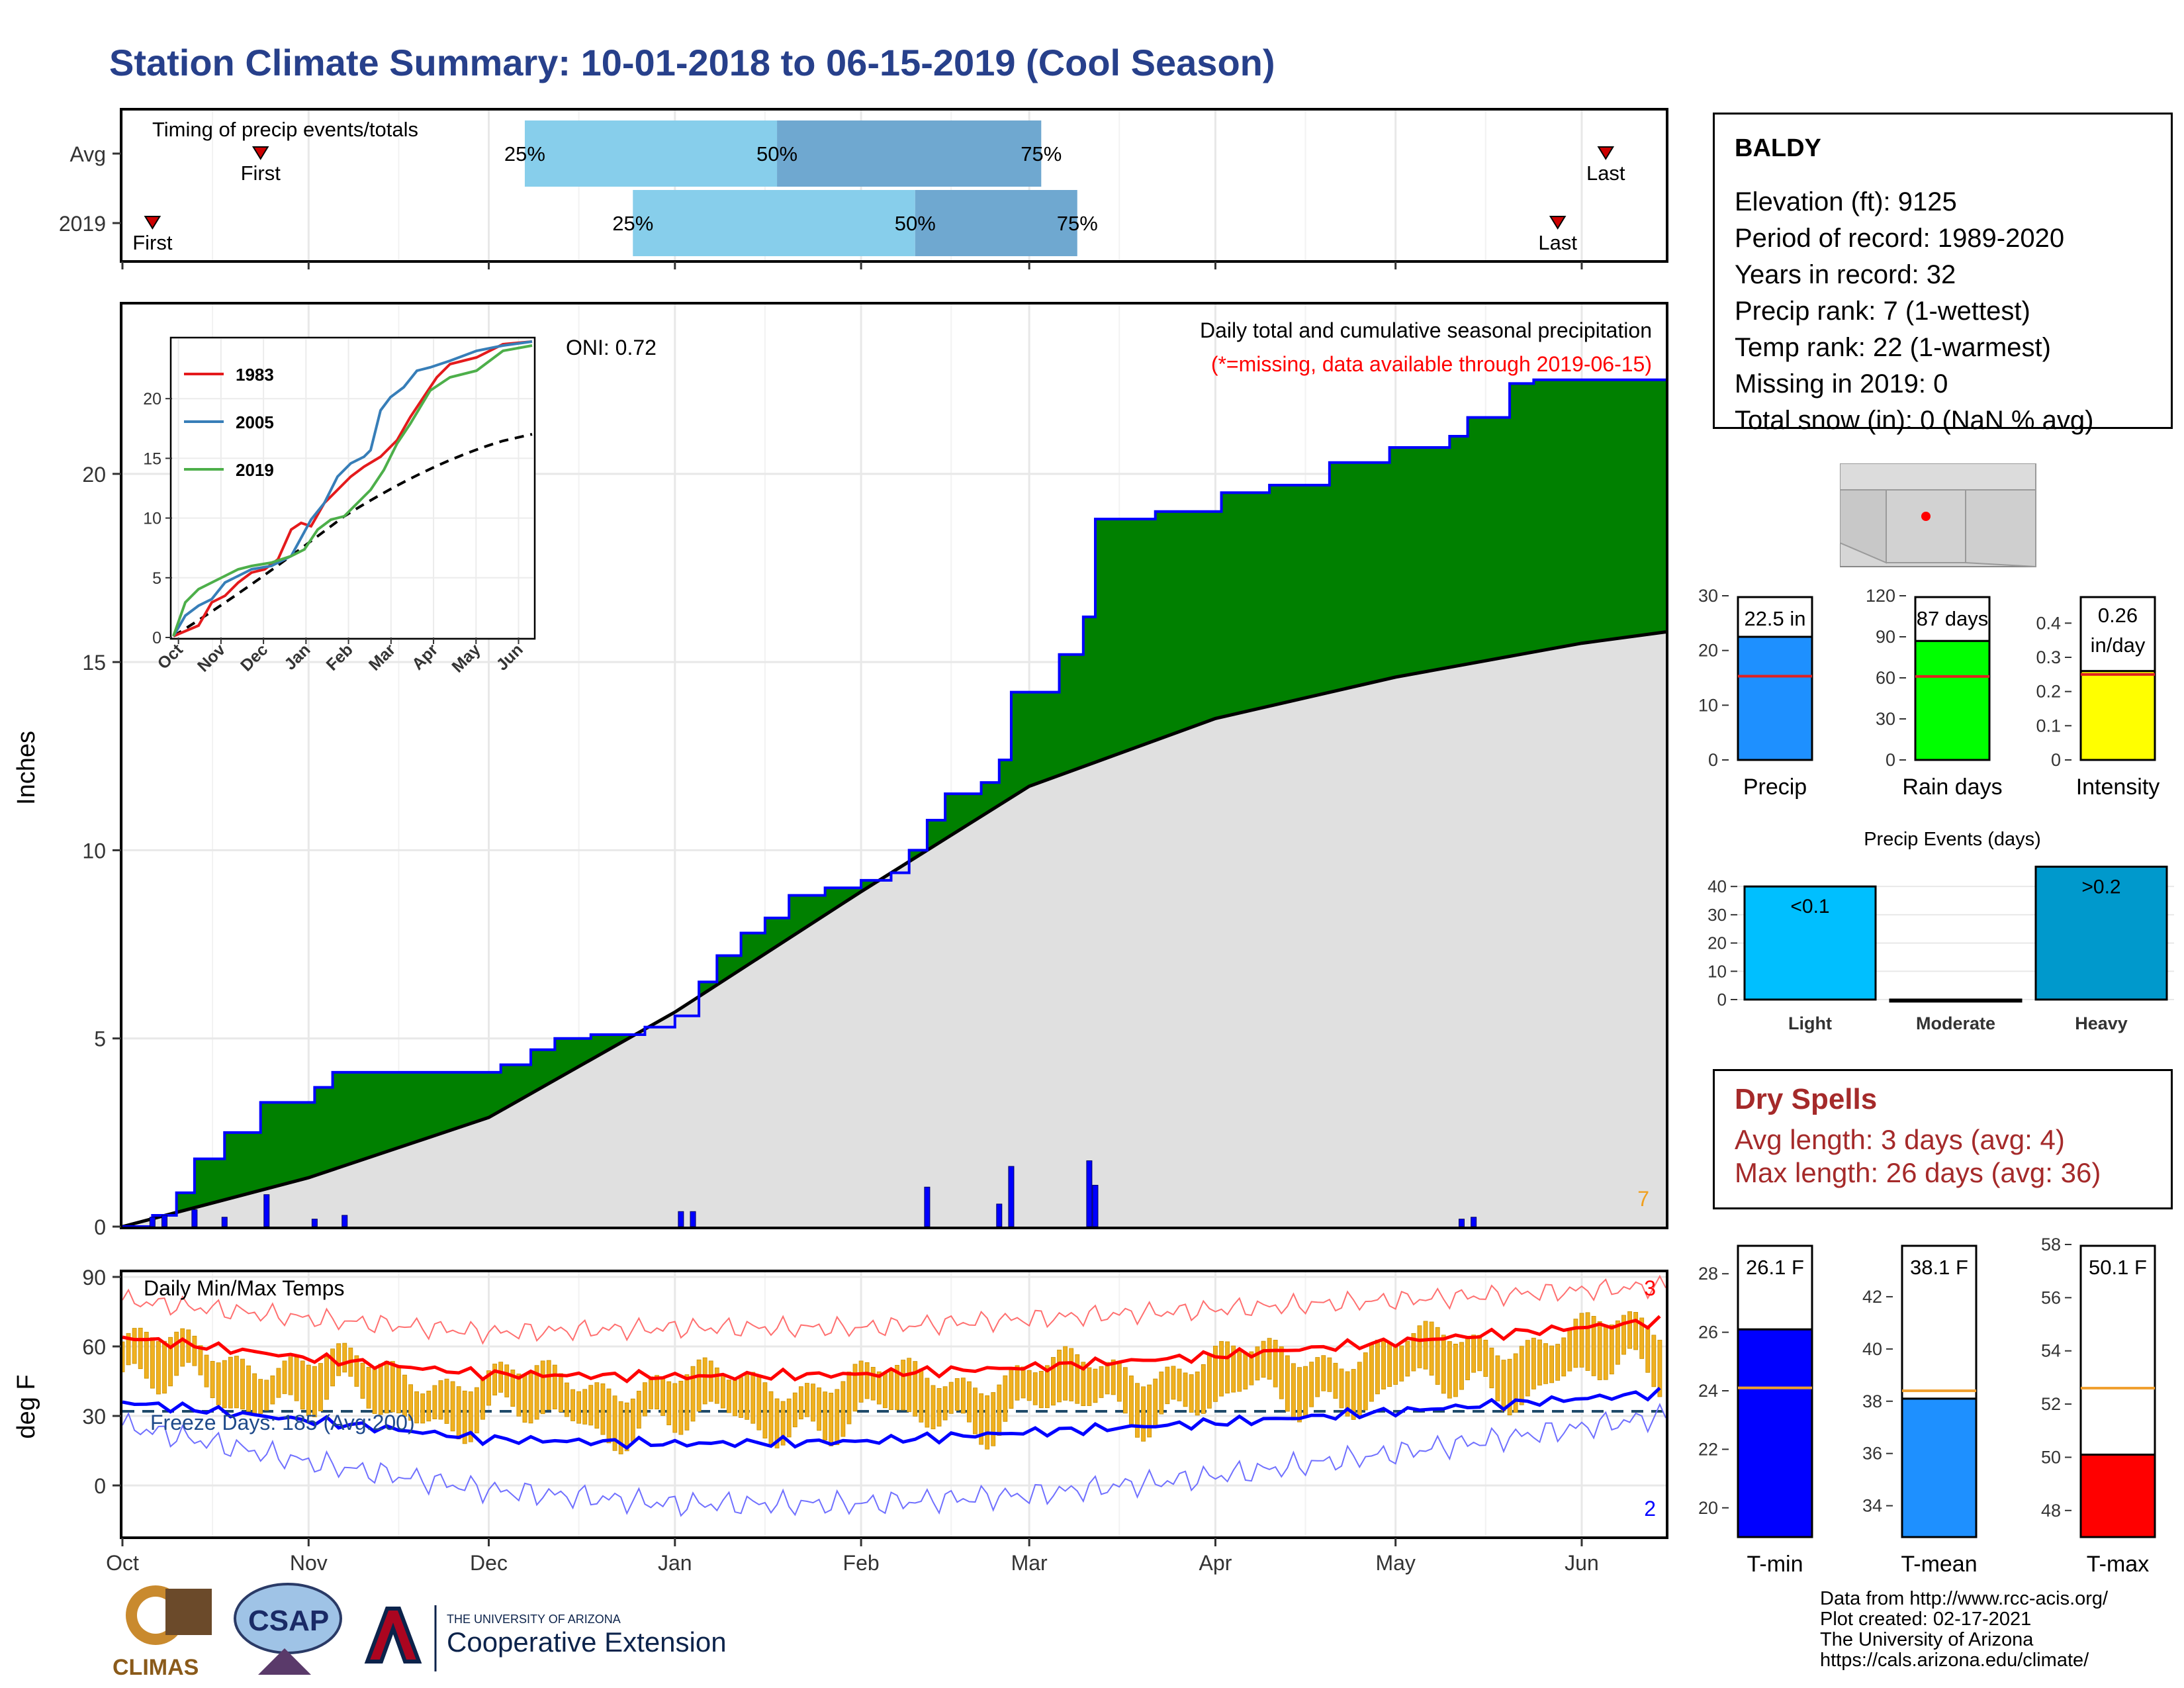 This screenshot has height=1688, width=2184. What do you see at coordinates (892, 1418) in the screenshot?
I see `average-min-line` at bounding box center [892, 1418].